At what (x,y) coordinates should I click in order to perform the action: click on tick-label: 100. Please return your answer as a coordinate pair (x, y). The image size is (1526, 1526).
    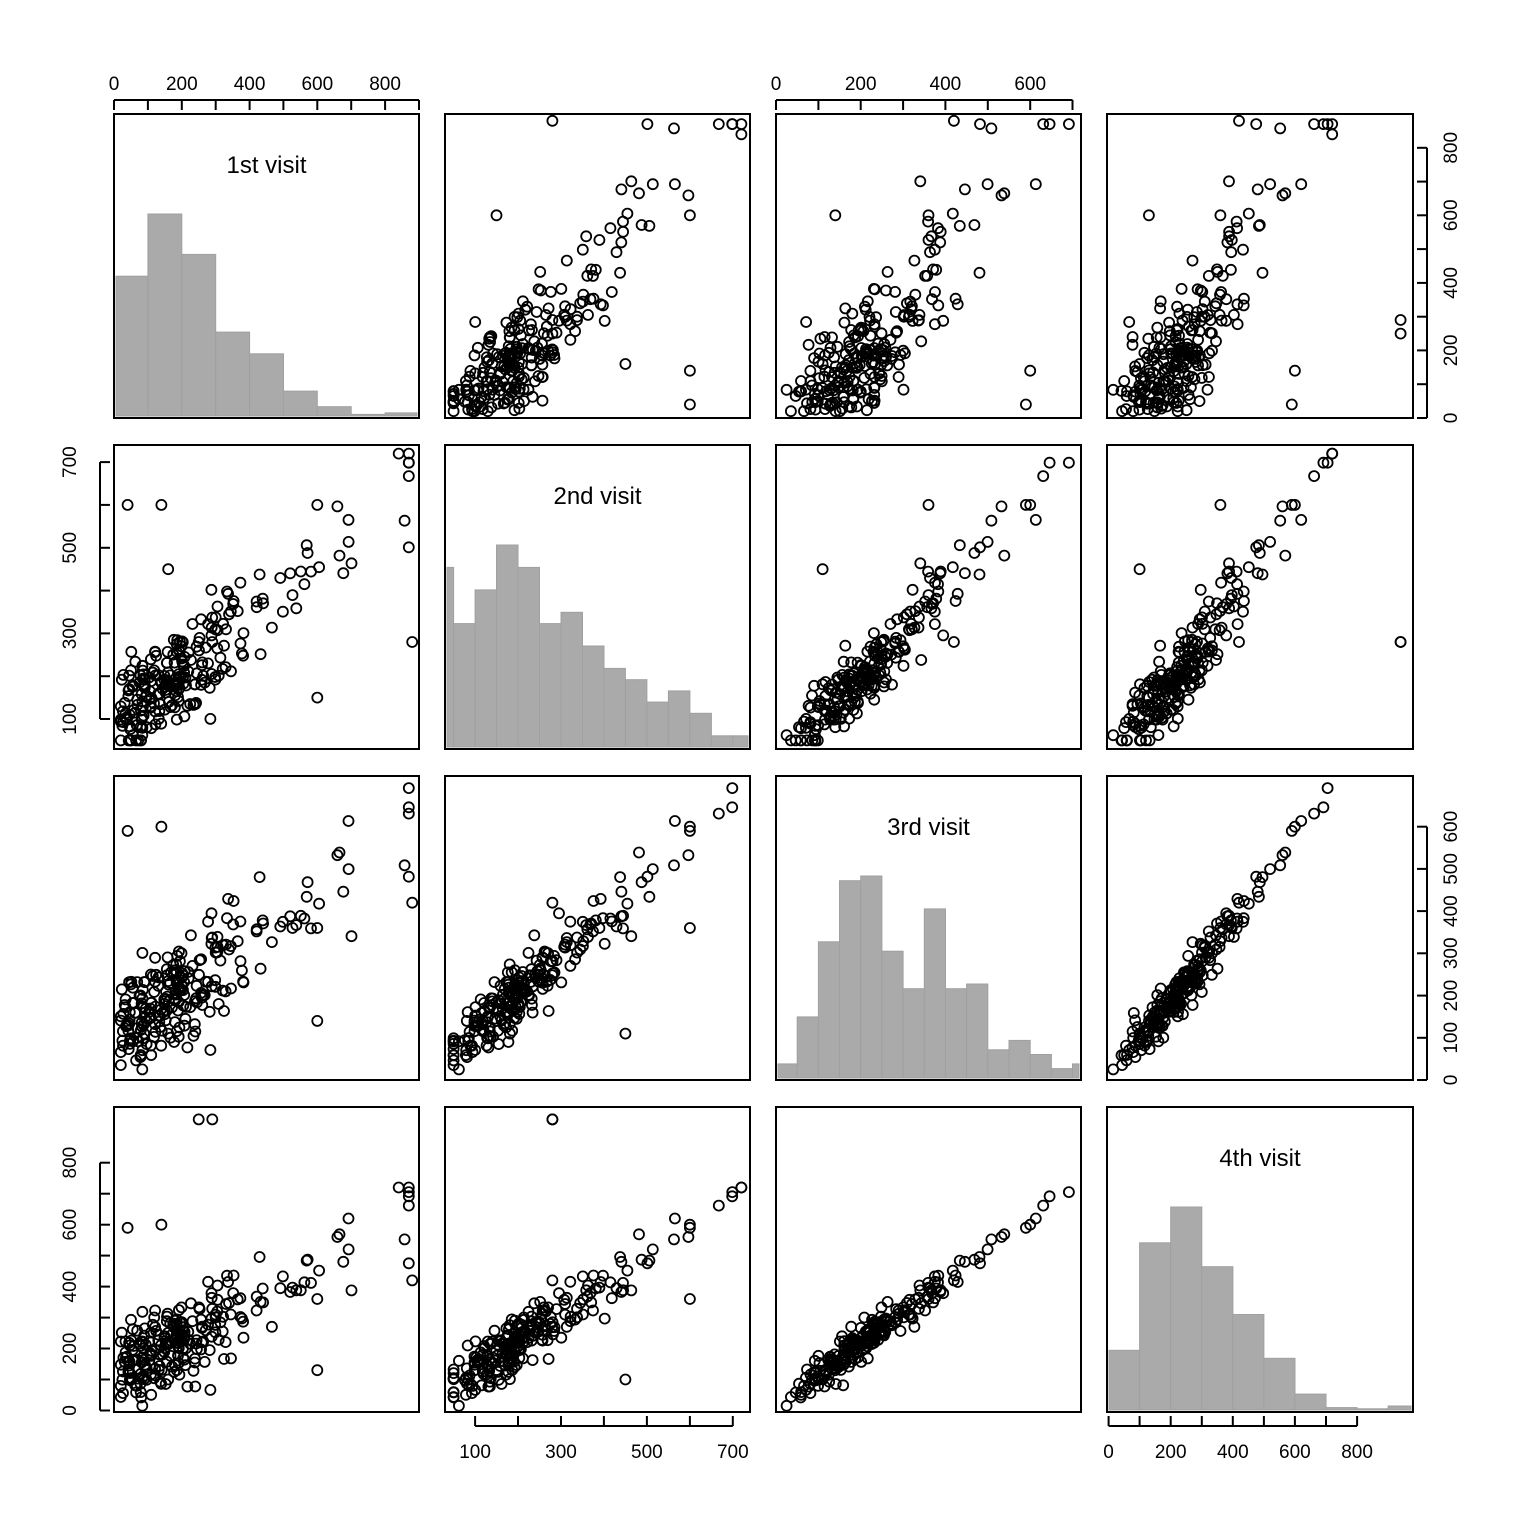
    Looking at the image, I should click on (70, 719).